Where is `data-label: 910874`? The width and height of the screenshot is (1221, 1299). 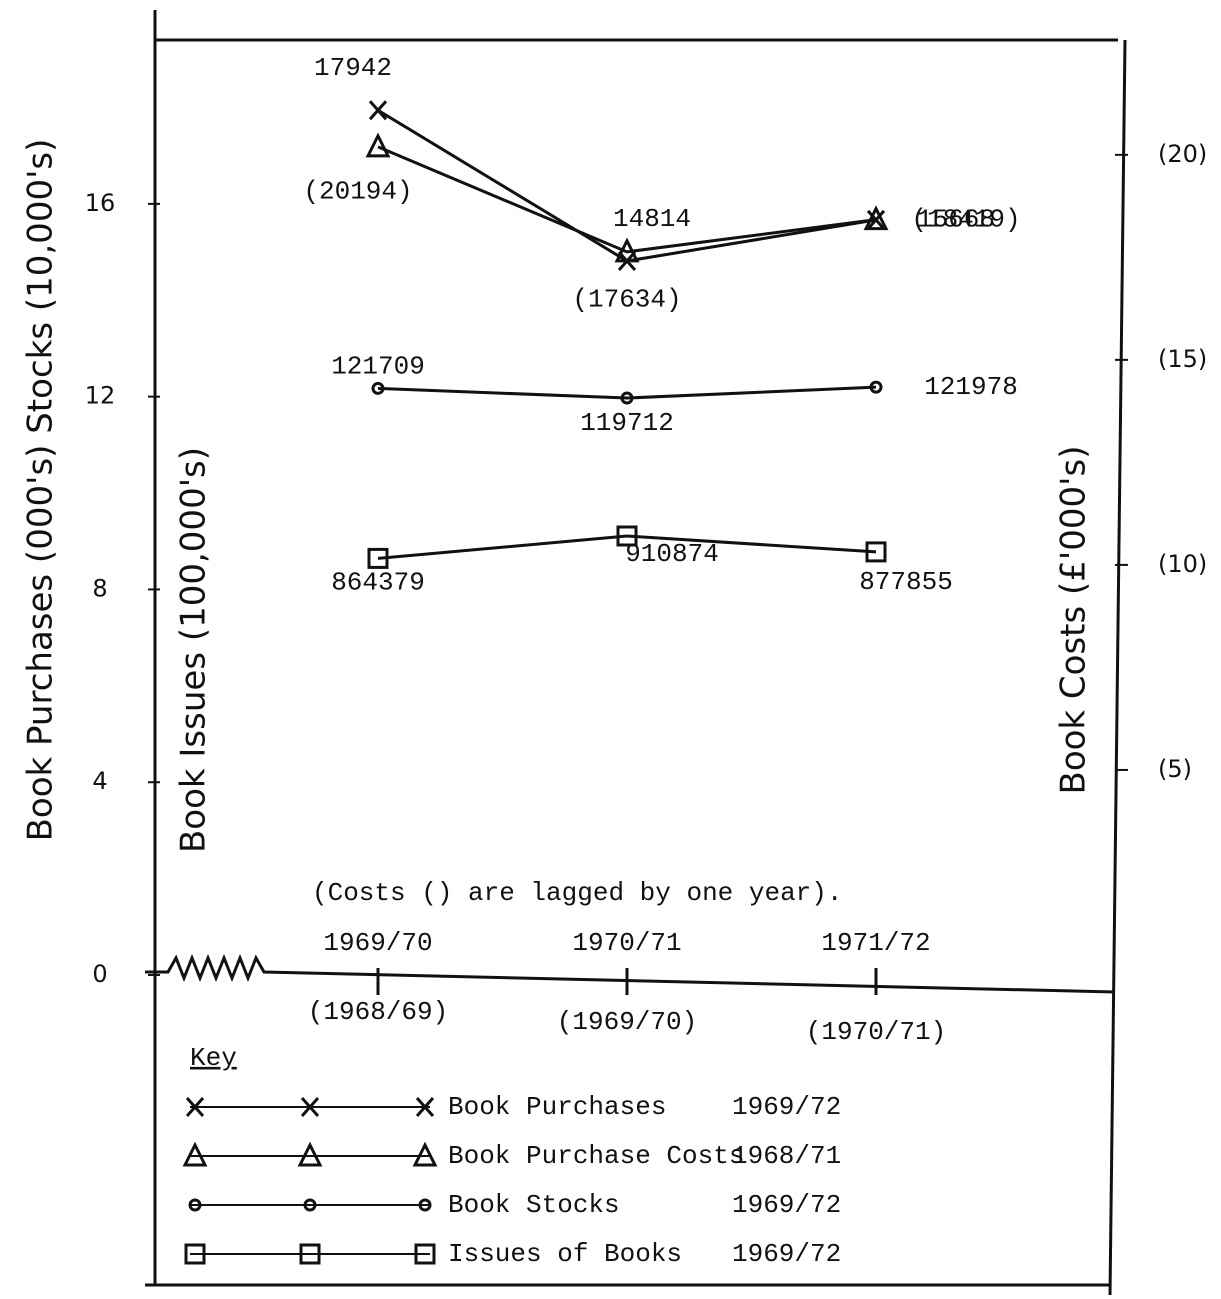 data-label: 910874 is located at coordinates (672, 554).